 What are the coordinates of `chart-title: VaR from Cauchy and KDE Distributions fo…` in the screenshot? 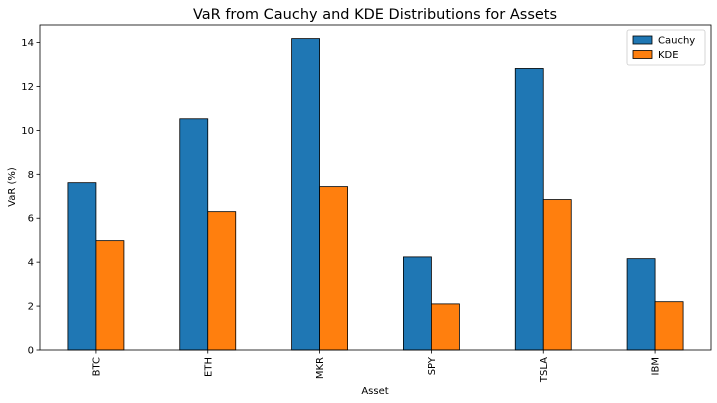 It's located at (375, 15).